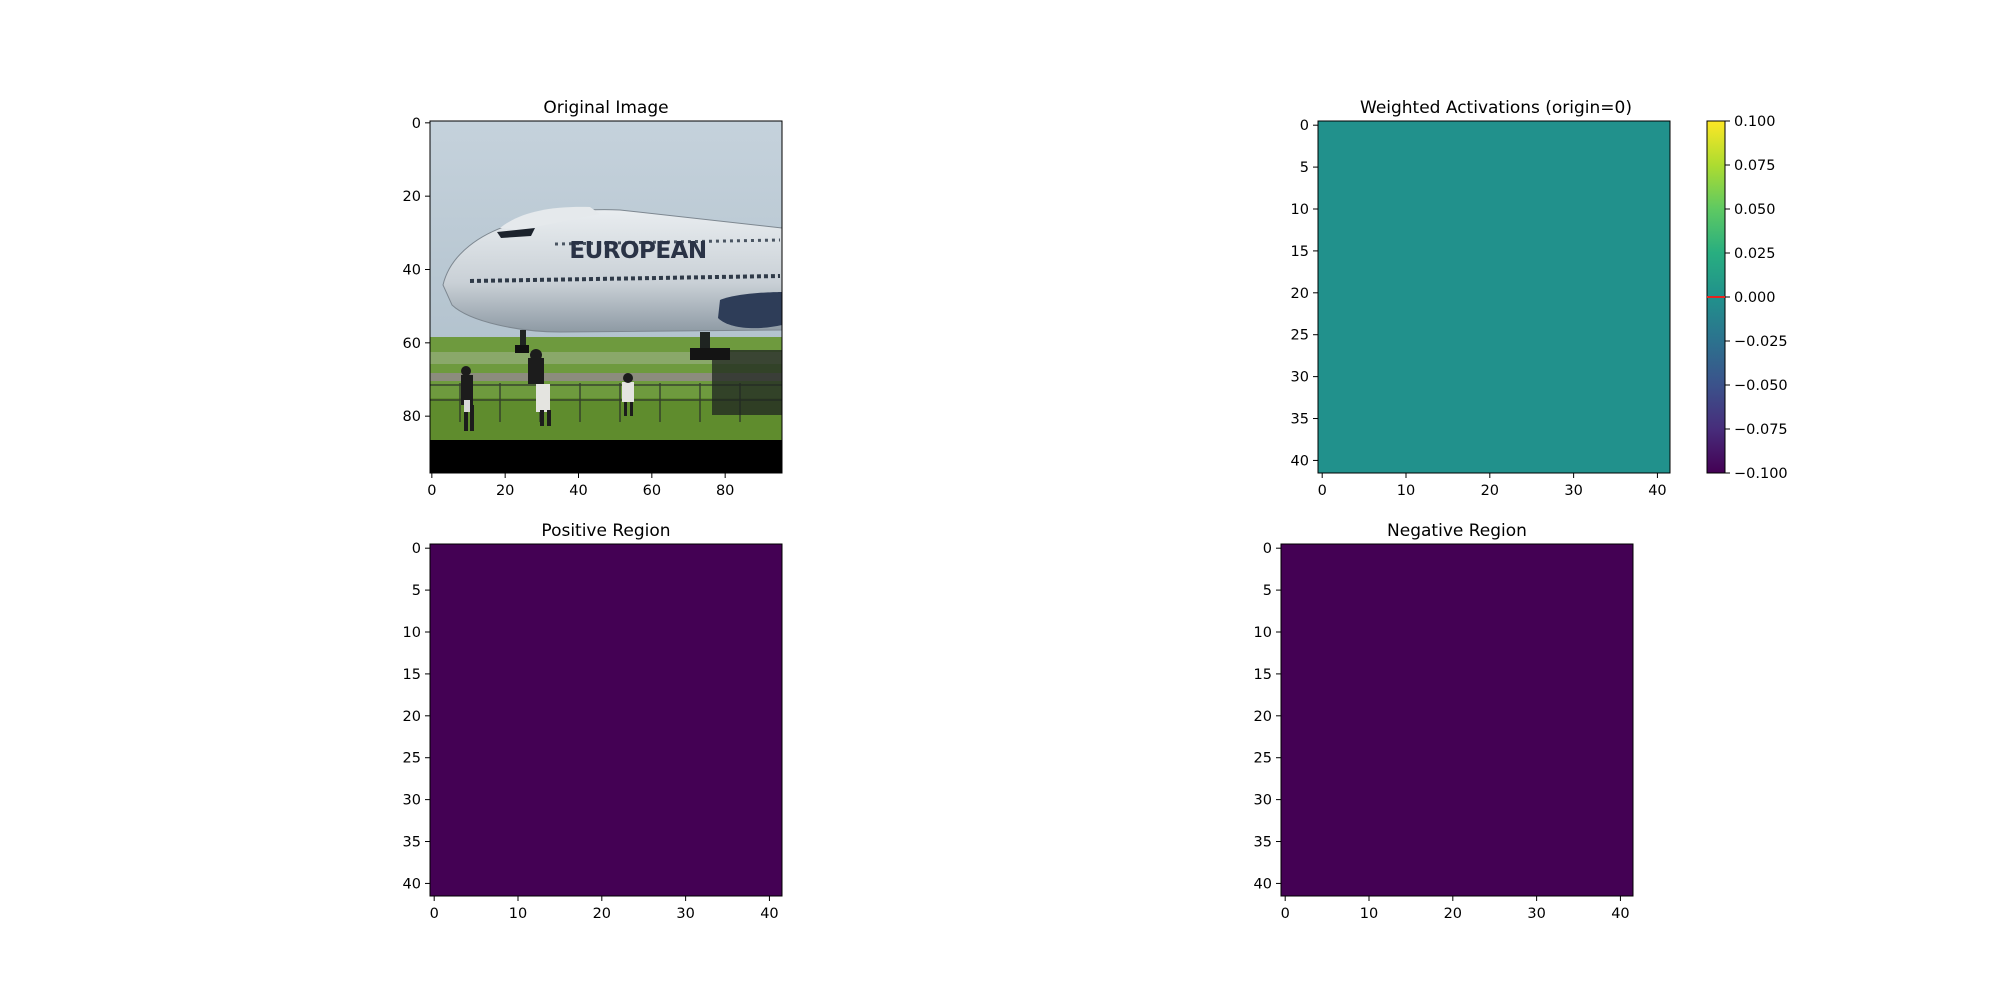 The image size is (2000, 1000). I want to click on colorbar-tick-label: 0.000, so click(1755, 298).